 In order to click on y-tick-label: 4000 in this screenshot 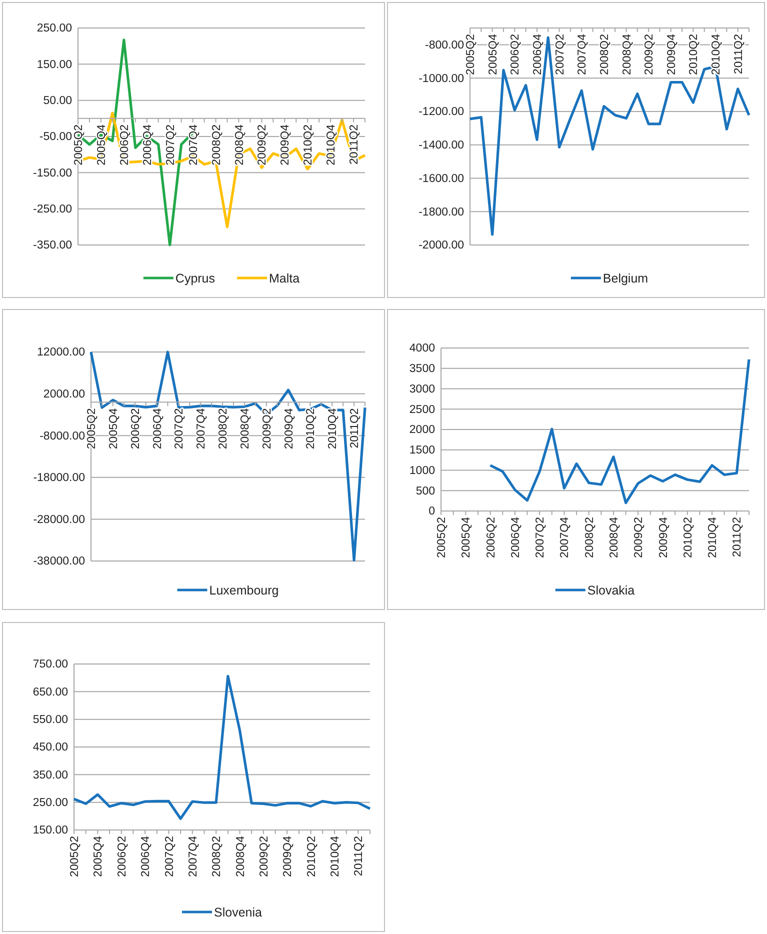, I will do `click(422, 348)`.